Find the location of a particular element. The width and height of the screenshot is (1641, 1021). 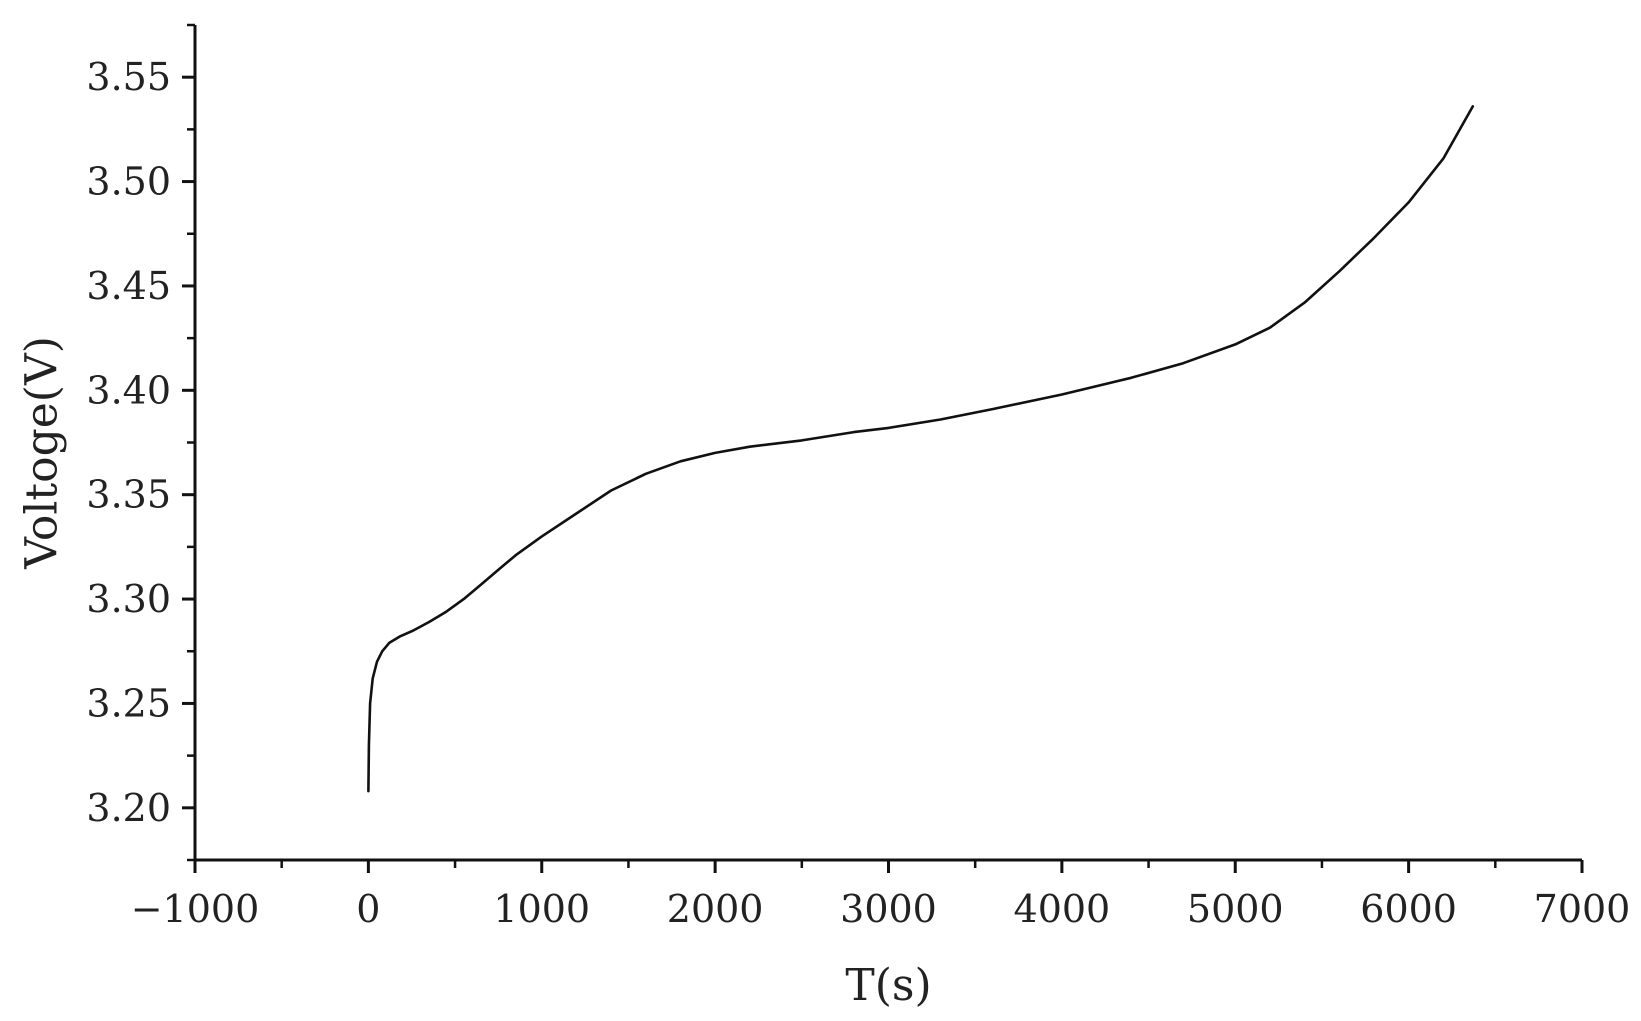

x-tick-label: 6000 is located at coordinates (1408, 909).